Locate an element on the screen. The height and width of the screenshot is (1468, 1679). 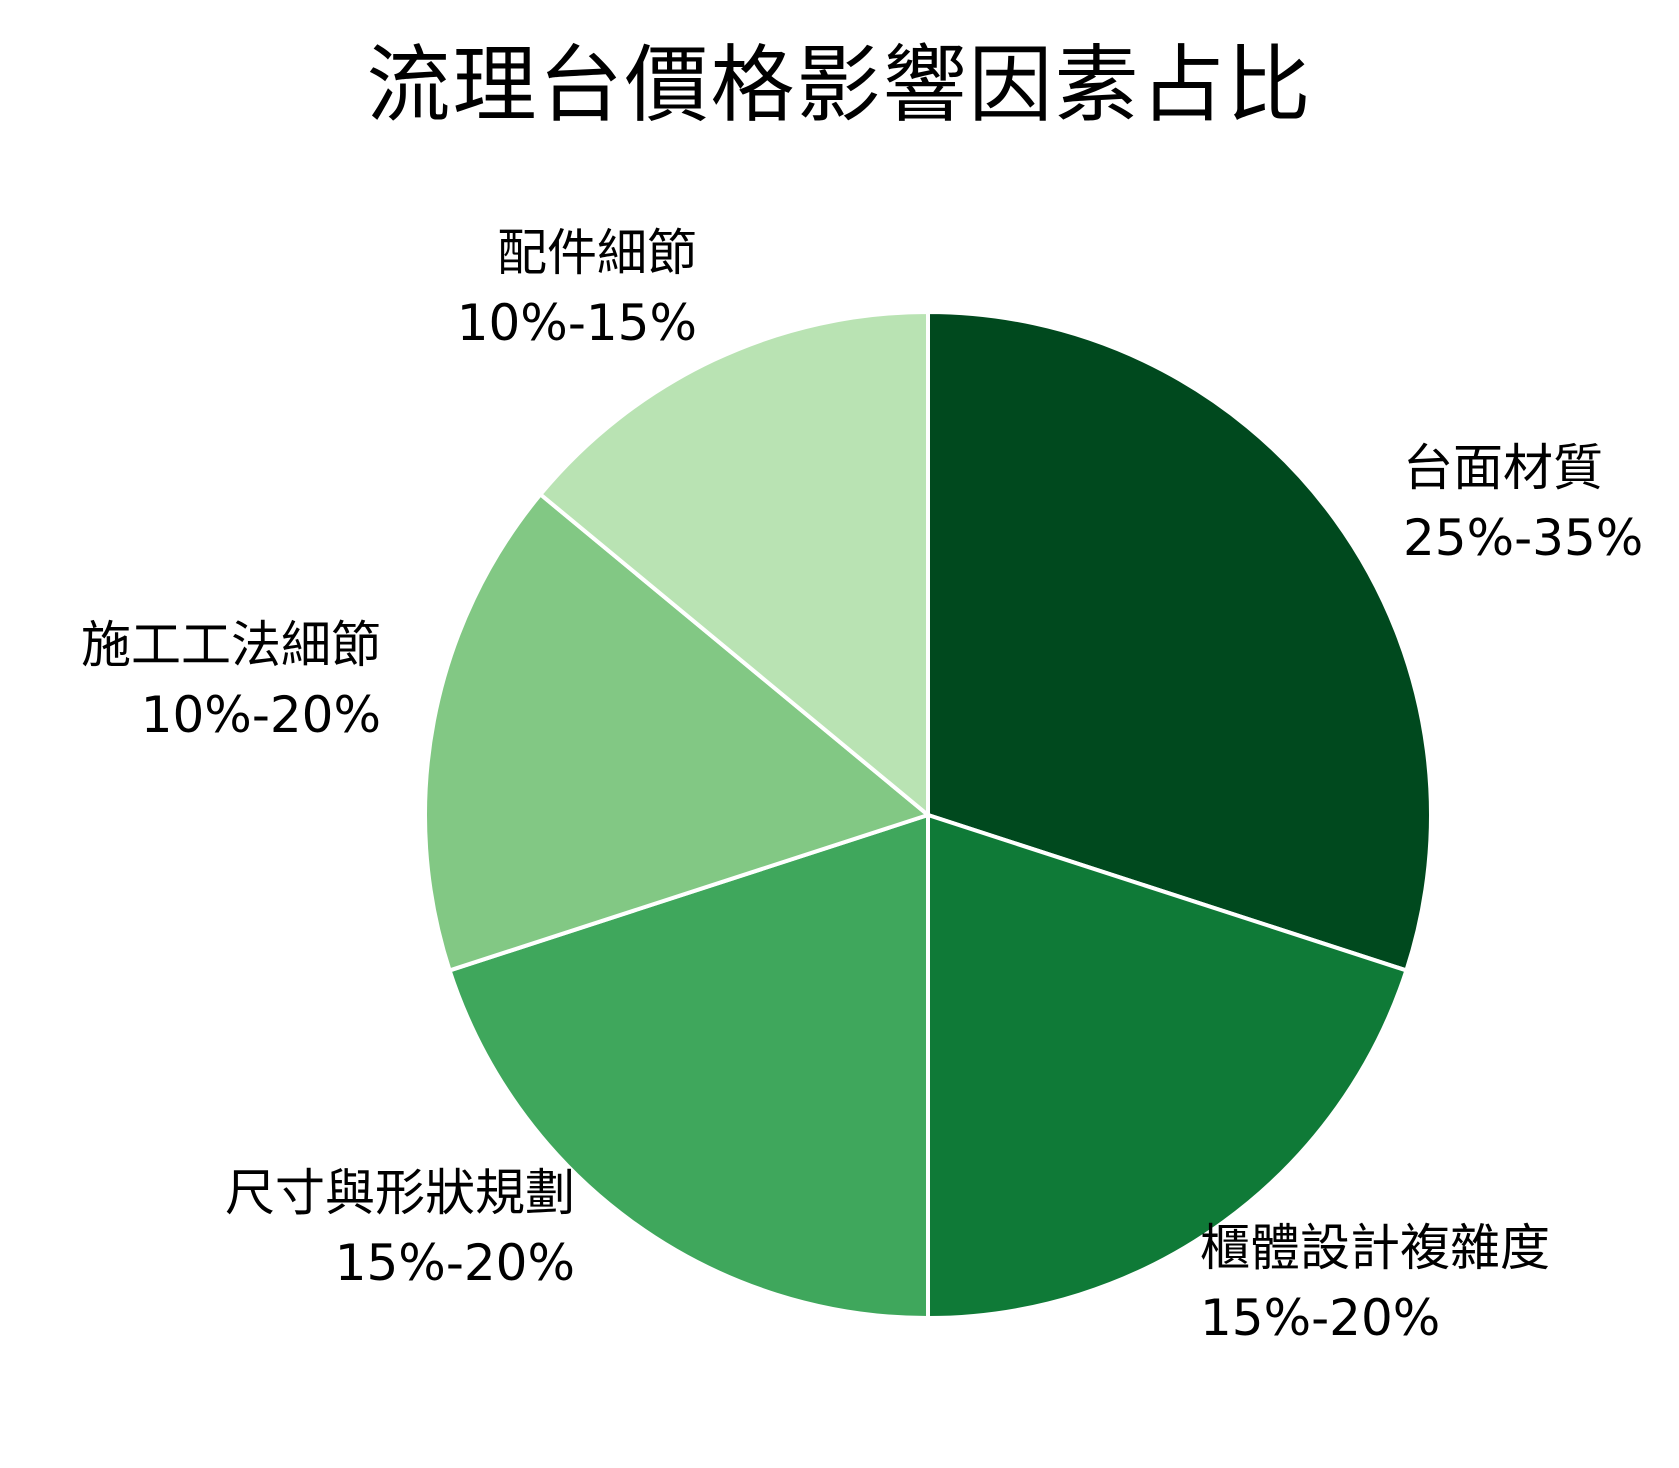
slice-label-range: 25%-35% is located at coordinates (1523, 538).